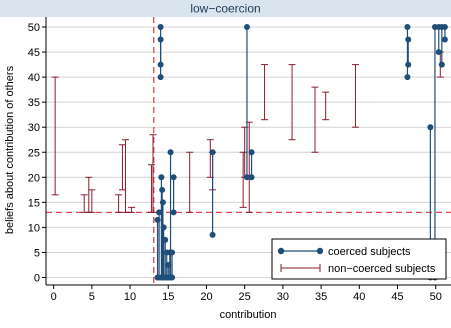  Describe the element at coordinates (382, 269) in the screenshot. I see `legend-noncoerced-label: non−coerced subjects` at that location.